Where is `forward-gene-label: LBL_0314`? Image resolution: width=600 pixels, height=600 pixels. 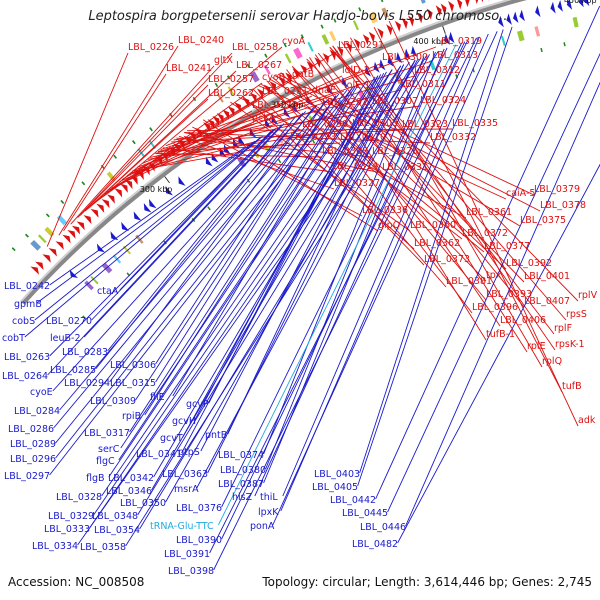 forward-gene-label: LBL_0314 is located at coordinates (355, 166).